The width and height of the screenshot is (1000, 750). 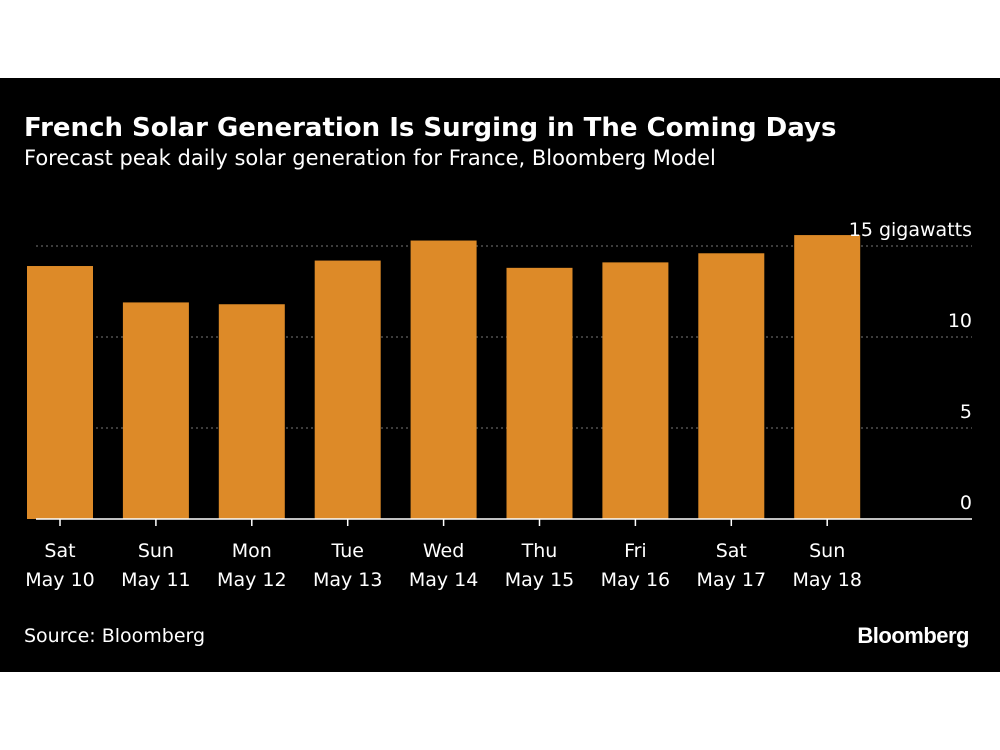 What do you see at coordinates (115, 636) in the screenshot?
I see `source-note: Source: Bloomberg` at bounding box center [115, 636].